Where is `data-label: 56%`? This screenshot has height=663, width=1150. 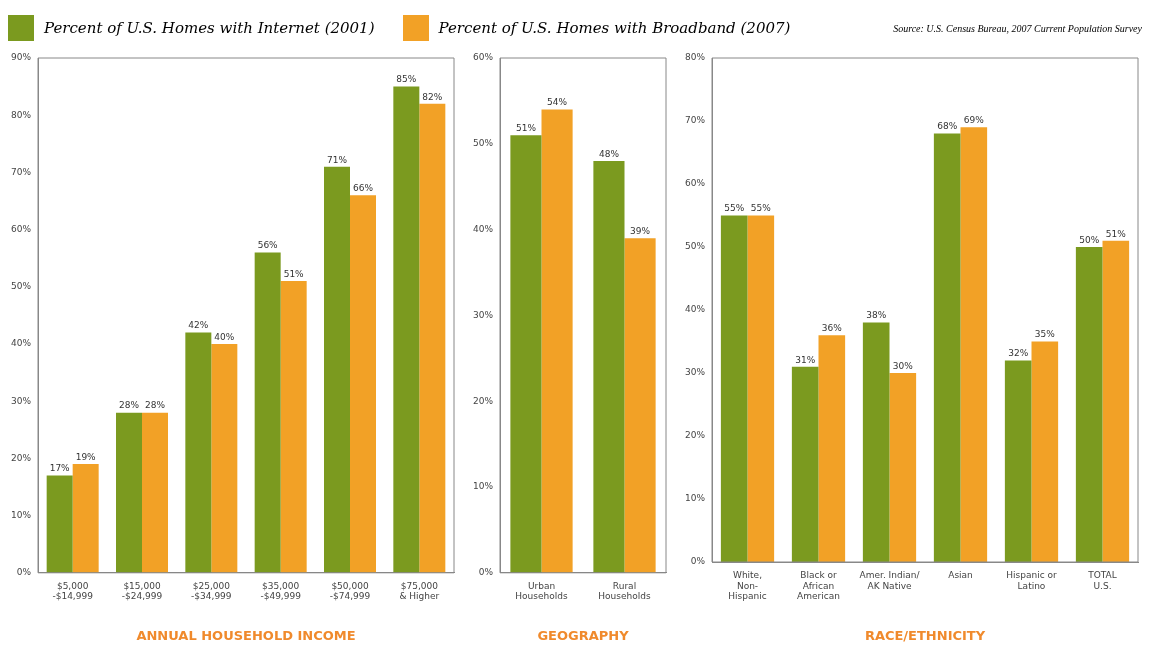 data-label: 56% is located at coordinates (268, 245).